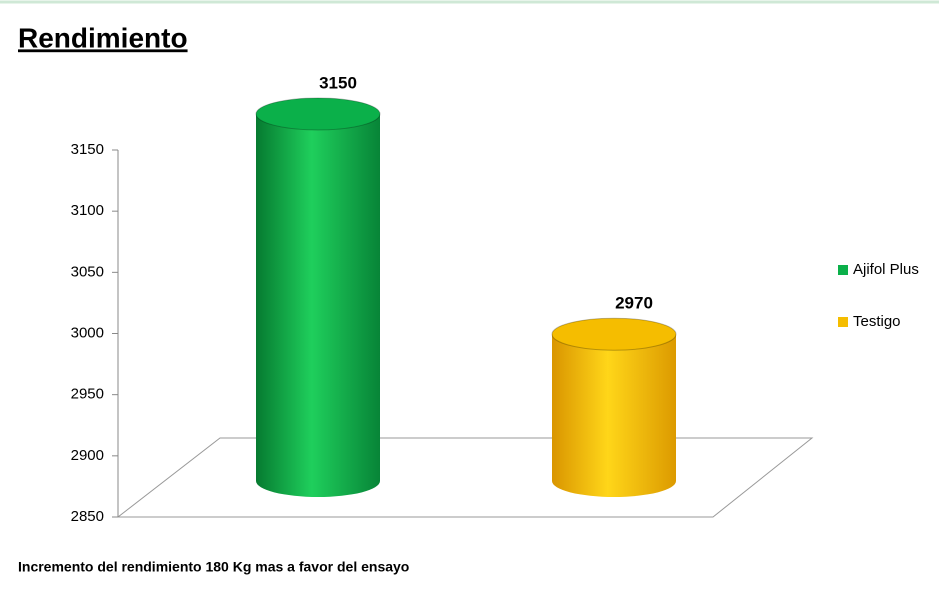  Describe the element at coordinates (338, 82) in the screenshot. I see `value-label: 3150` at that location.